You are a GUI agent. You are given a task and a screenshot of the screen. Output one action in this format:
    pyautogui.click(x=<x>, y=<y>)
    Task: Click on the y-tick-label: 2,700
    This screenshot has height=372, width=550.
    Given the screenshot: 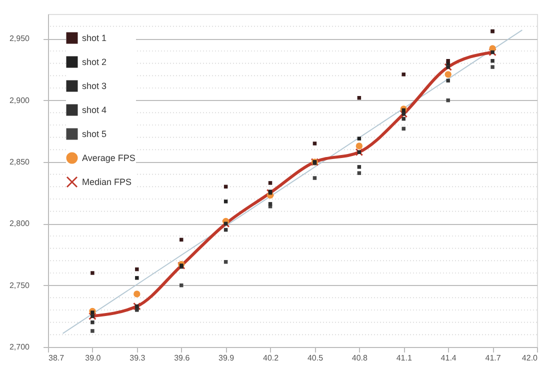 What is the action you would take?
    pyautogui.click(x=19, y=347)
    